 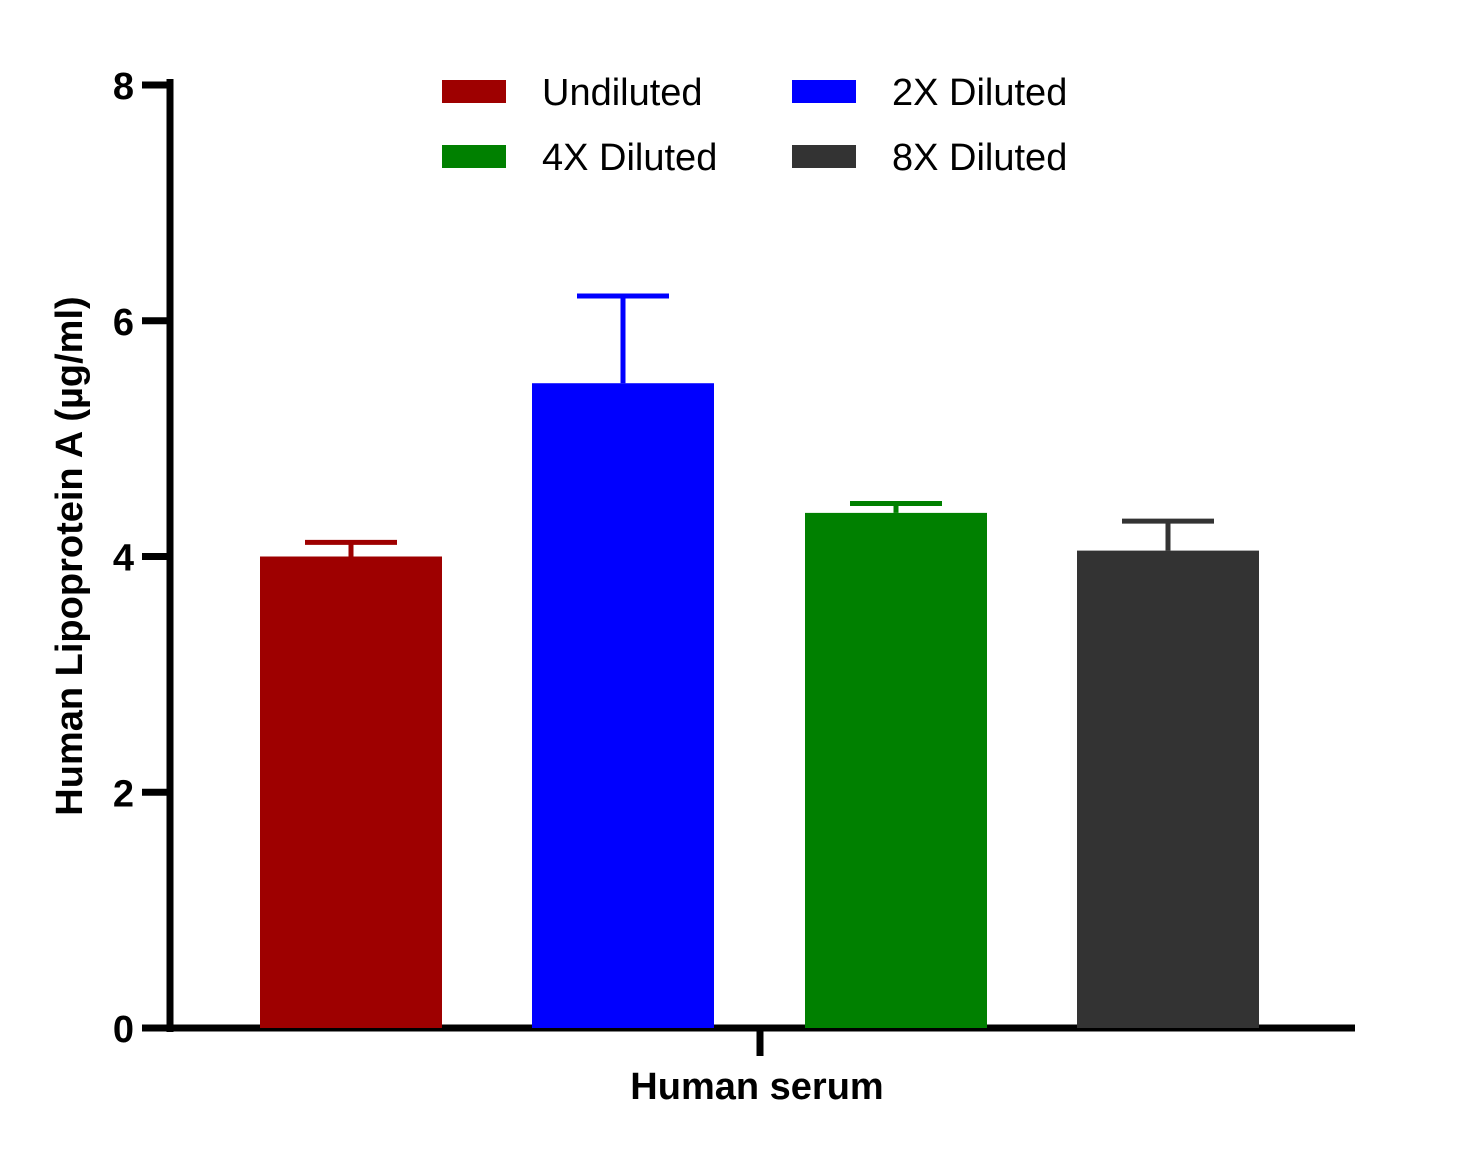 What do you see at coordinates (896, 770) in the screenshot?
I see `bar-4x-diluted` at bounding box center [896, 770].